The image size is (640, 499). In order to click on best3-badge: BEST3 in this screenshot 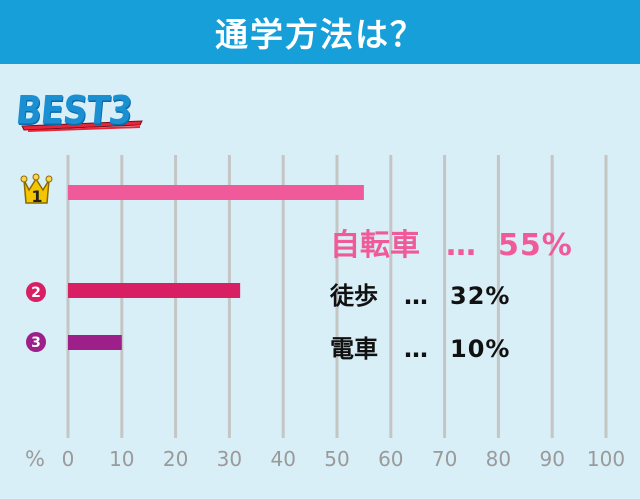, I will do `click(84, 111)`.